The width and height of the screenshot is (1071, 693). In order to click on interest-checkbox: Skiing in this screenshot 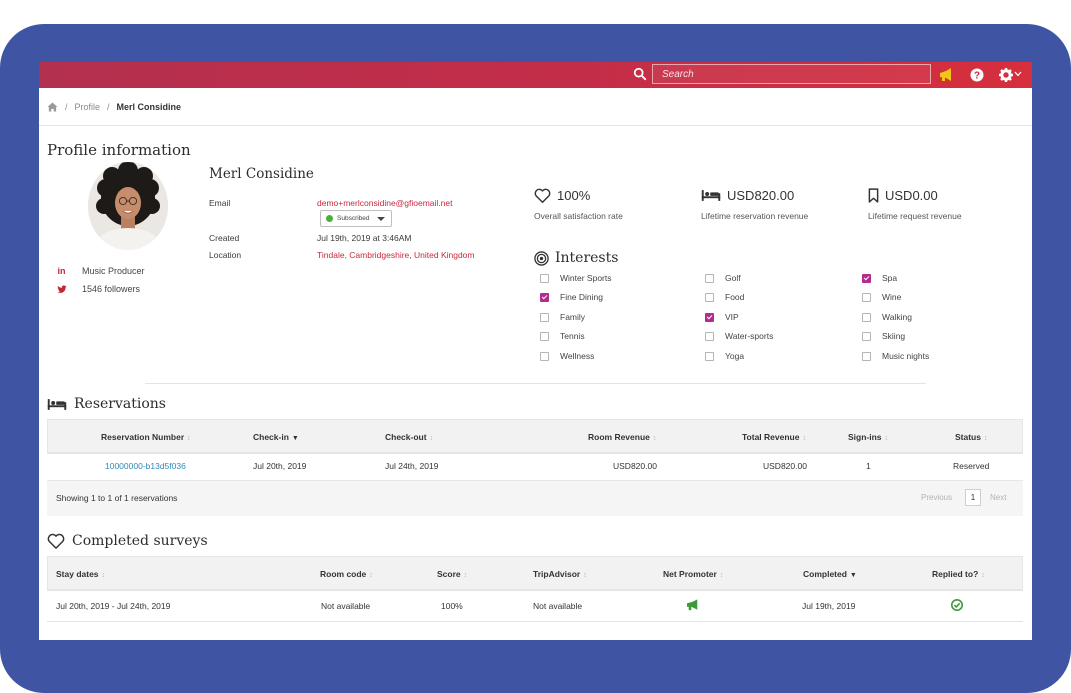, I will do `click(883, 336)`.